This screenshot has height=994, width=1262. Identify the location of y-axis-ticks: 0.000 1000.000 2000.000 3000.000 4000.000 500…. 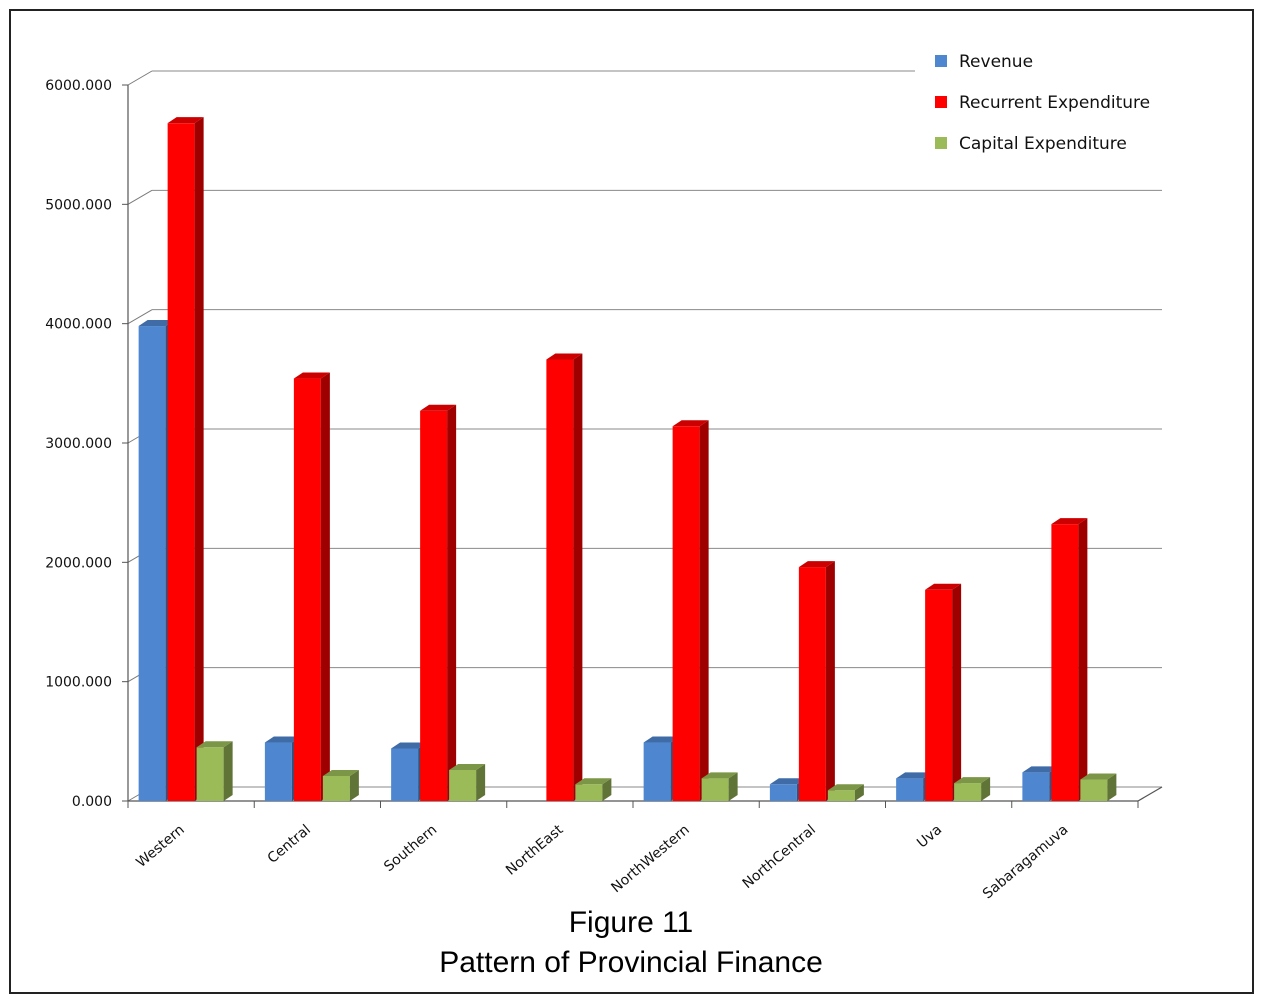
(86, 444).